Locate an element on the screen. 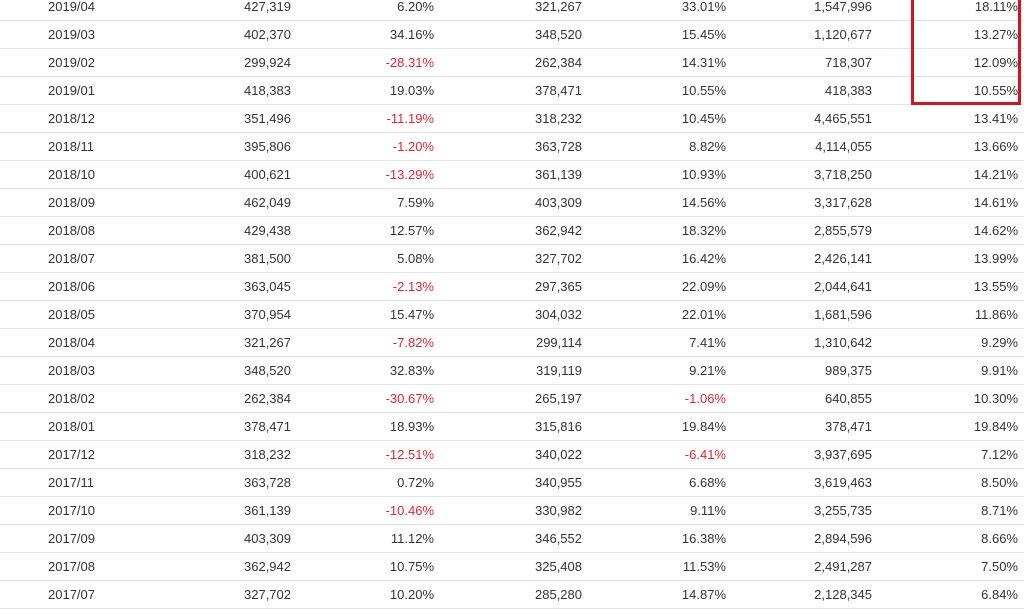 This screenshot has width=1024, height=609. cumulative-cell: 3,937,695 is located at coordinates (843, 454).